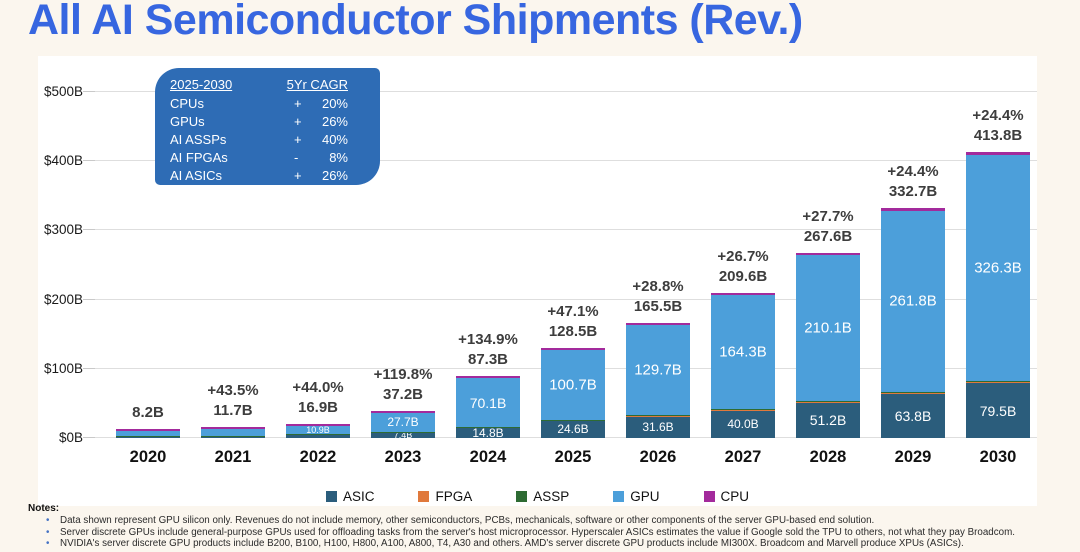 The image size is (1080, 552). I want to click on bar-2020-value-labels: 8.2B, so click(148, 413).